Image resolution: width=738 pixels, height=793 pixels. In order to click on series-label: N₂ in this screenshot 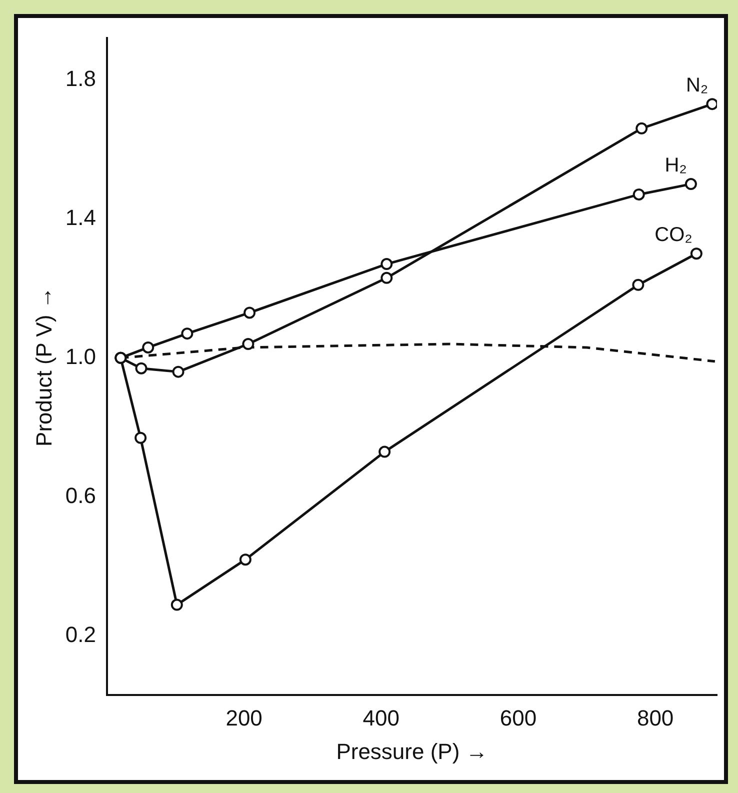, I will do `click(697, 85)`.